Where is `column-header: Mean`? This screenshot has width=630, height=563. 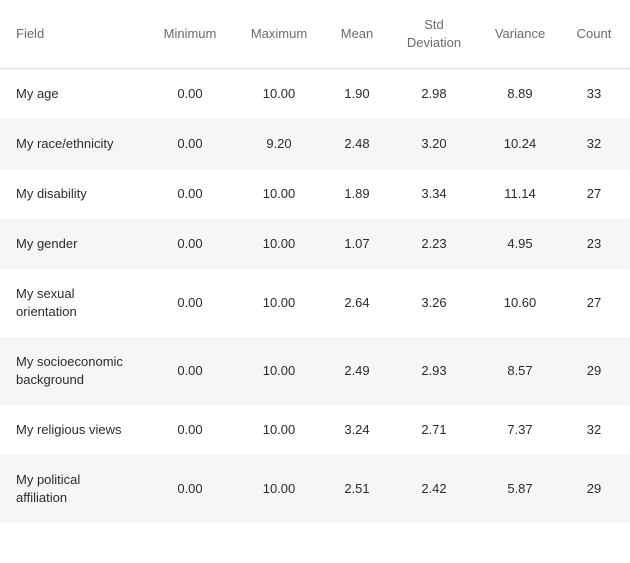 column-header: Mean is located at coordinates (357, 34).